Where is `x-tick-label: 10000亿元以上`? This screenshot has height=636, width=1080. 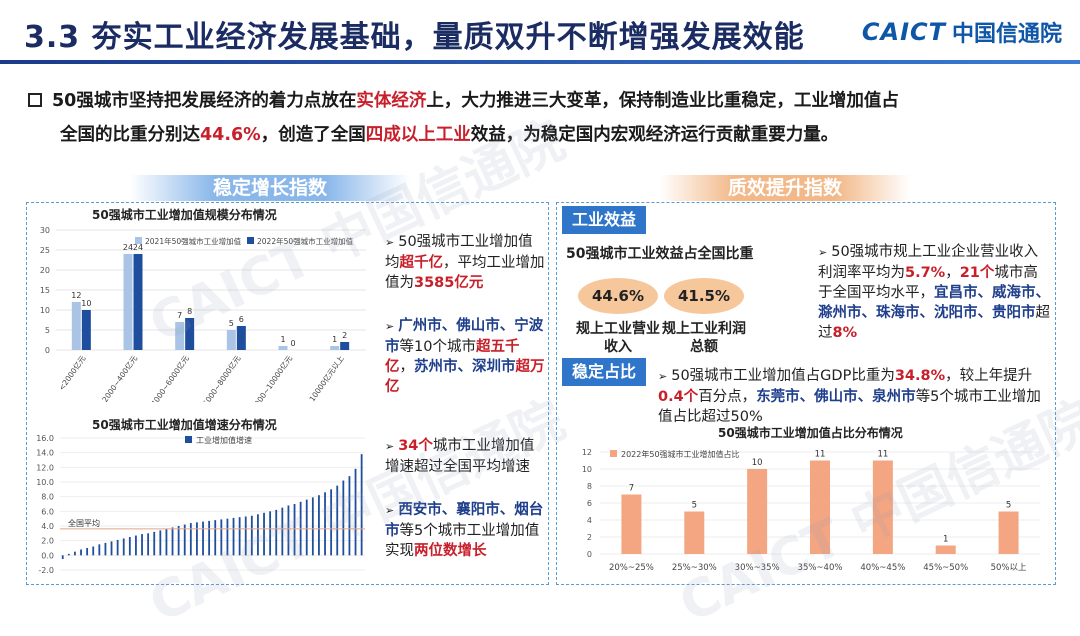 x-tick-label: 10000亿元以上 is located at coordinates (326, 377).